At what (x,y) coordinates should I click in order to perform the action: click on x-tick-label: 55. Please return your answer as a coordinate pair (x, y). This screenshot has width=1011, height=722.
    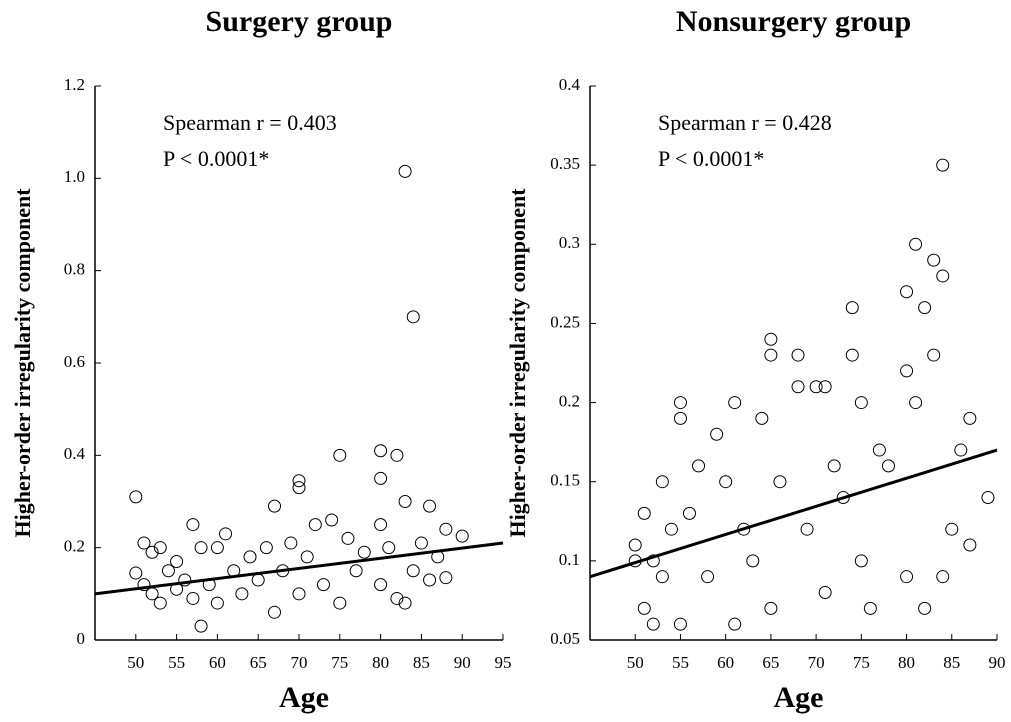
    Looking at the image, I should click on (680, 662).